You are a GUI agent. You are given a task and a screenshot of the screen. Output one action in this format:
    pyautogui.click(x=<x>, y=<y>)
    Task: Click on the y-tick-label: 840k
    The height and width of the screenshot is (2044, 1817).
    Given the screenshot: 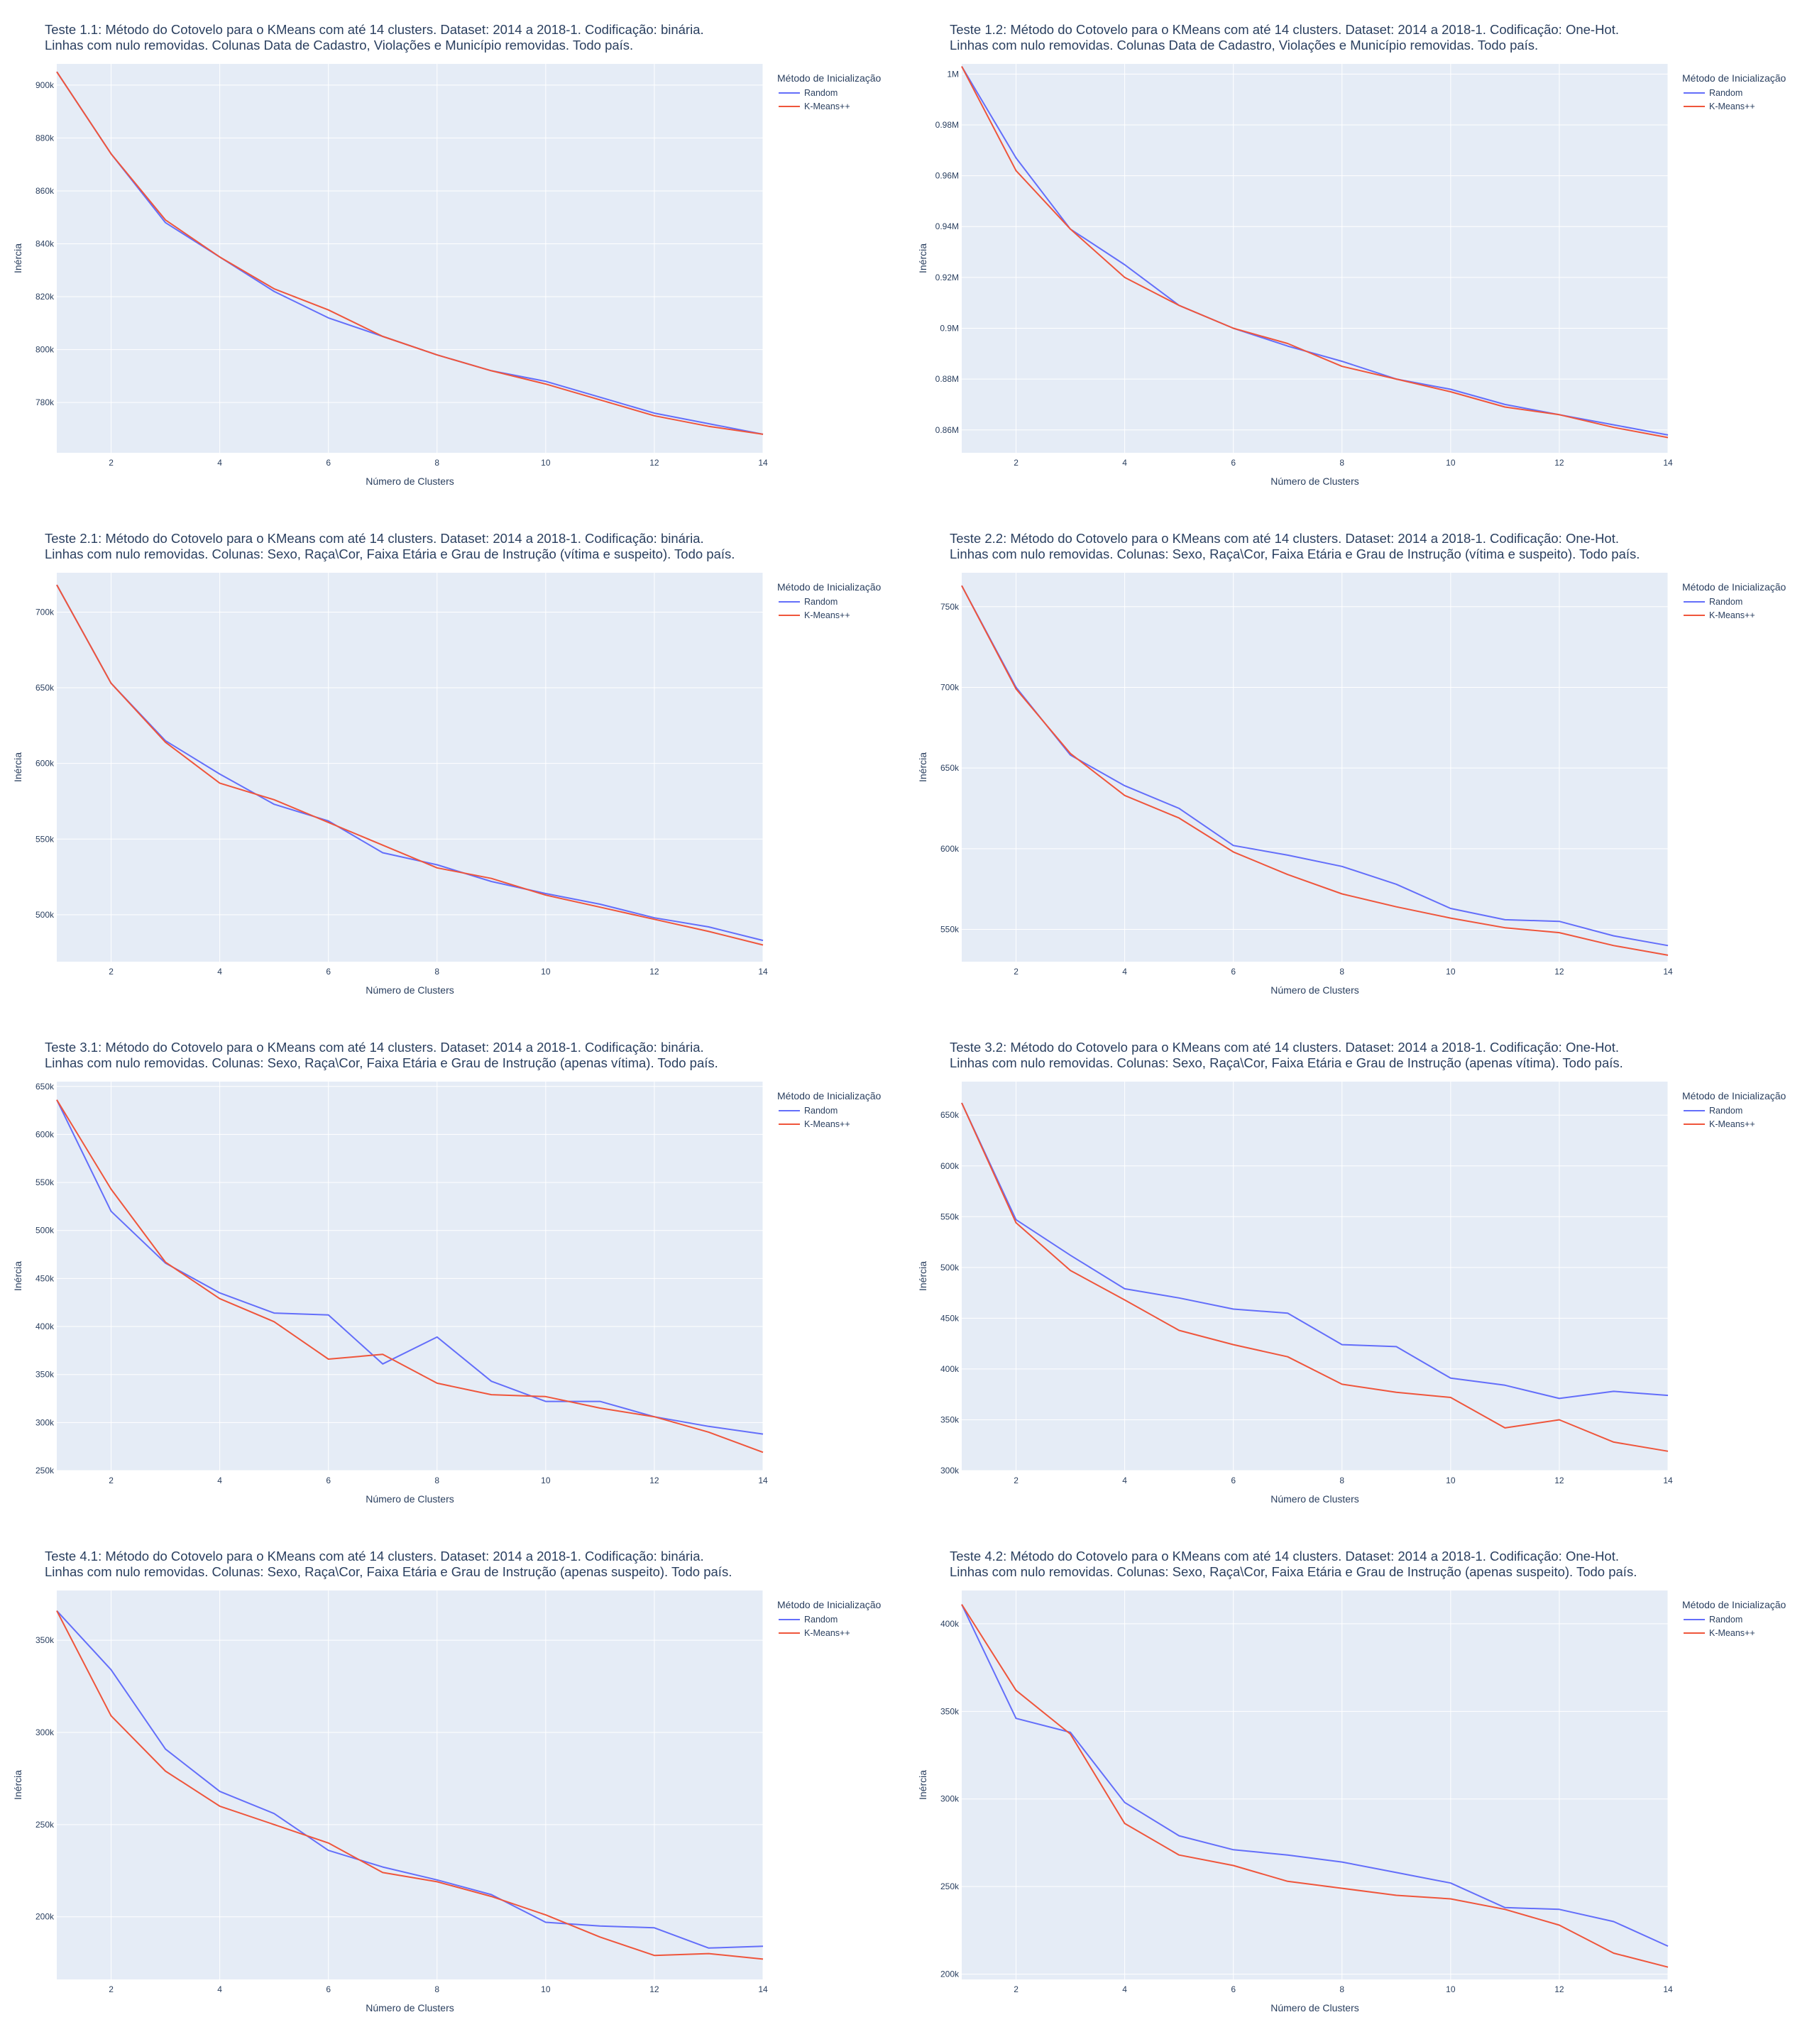 What is the action you would take?
    pyautogui.click(x=45, y=243)
    